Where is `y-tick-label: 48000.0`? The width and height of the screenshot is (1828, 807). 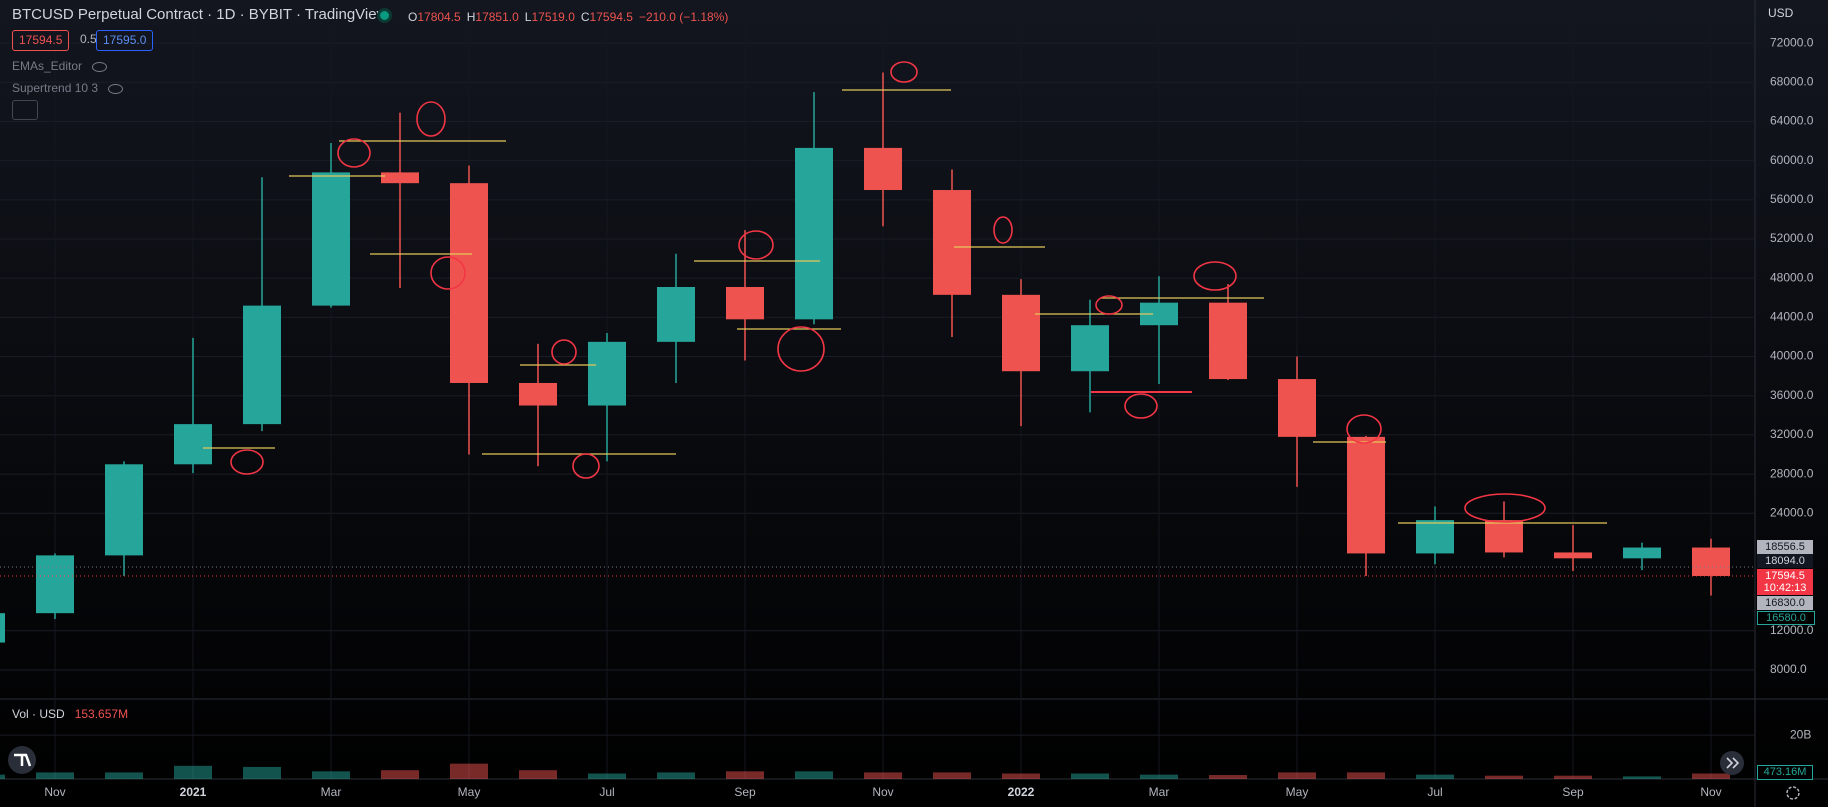
y-tick-label: 48000.0 is located at coordinates (1792, 277).